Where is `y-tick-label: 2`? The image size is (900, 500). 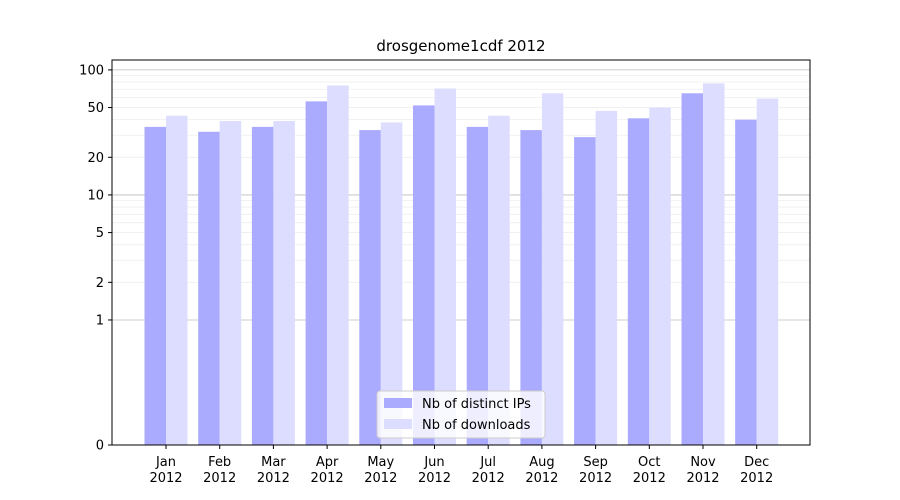 y-tick-label: 2 is located at coordinates (100, 283).